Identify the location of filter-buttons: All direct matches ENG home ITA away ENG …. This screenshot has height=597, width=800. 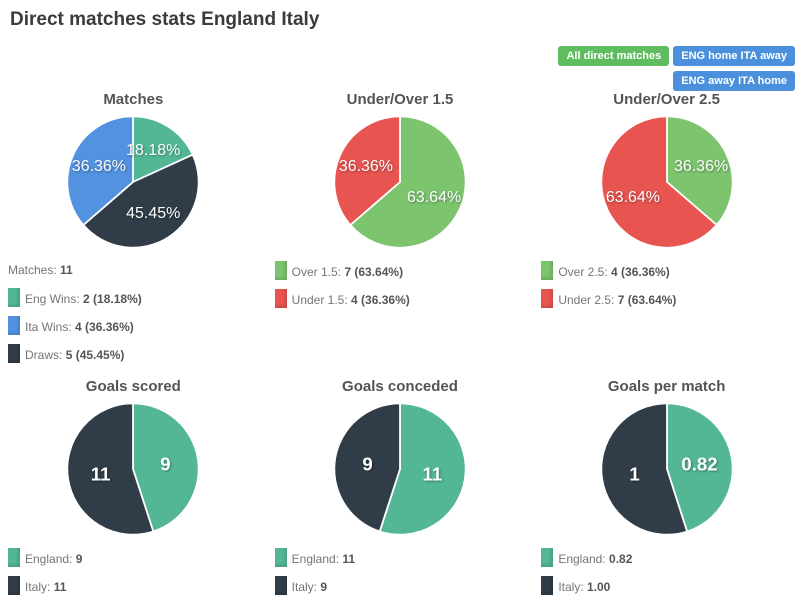
(674, 71).